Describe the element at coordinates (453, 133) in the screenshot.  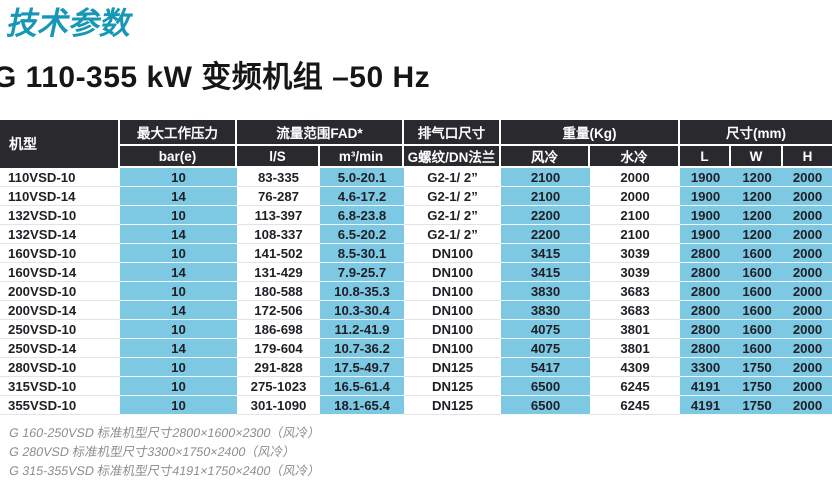
I see `column-group-outlet-size: 排气口尺寸` at that location.